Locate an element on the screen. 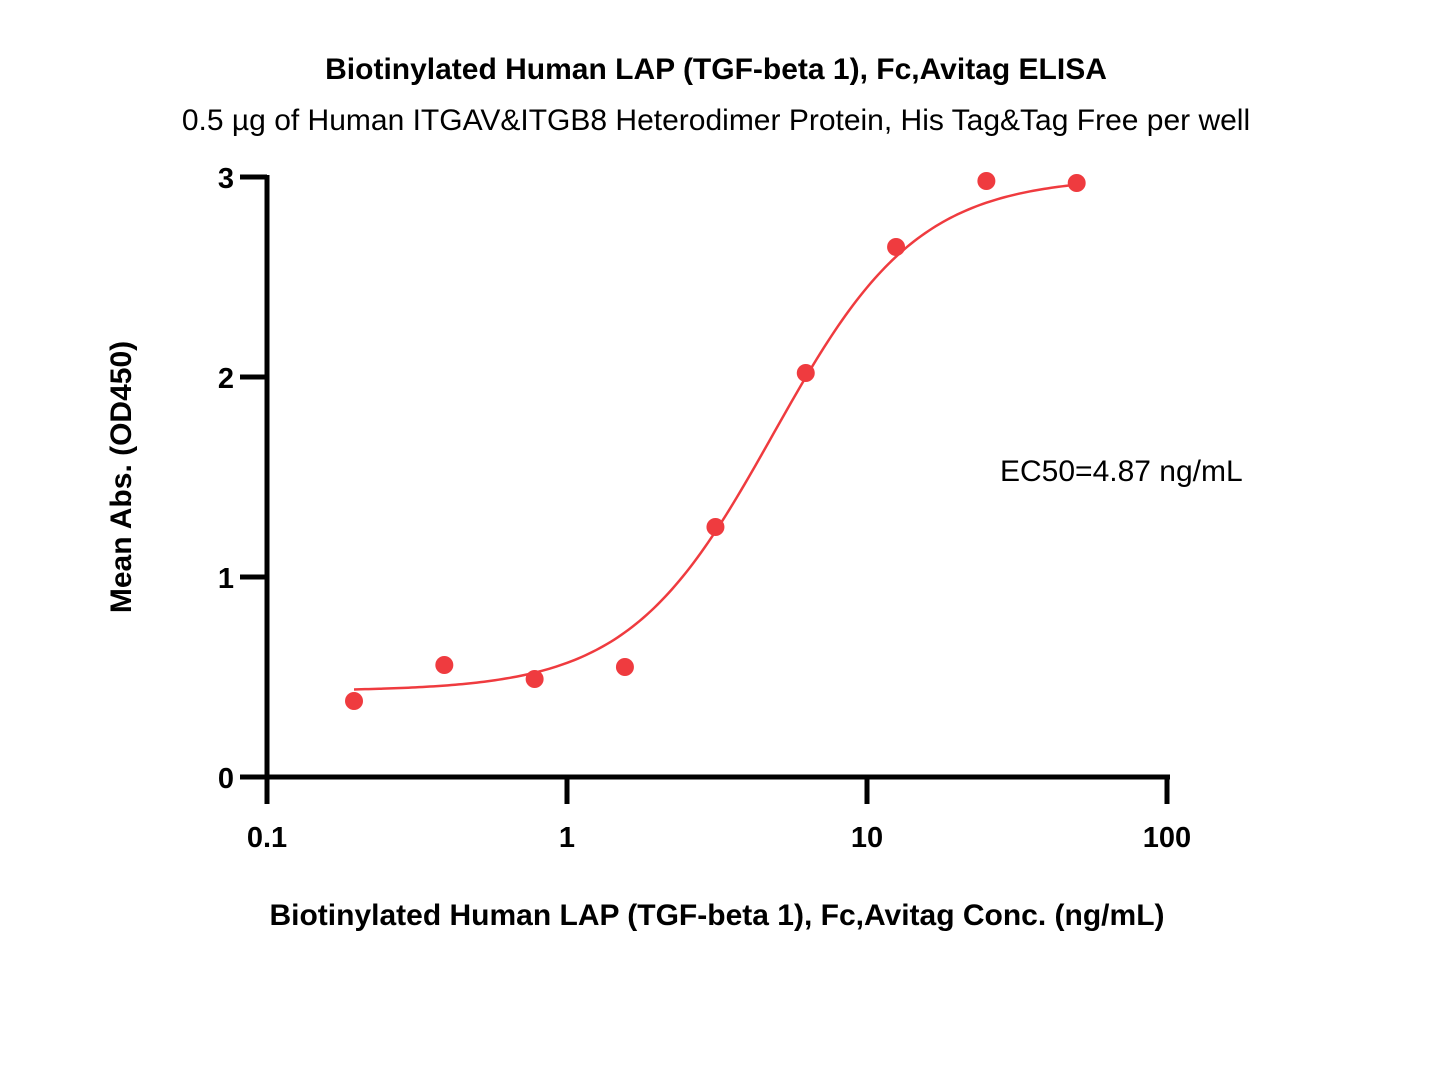 This screenshot has width=1434, height=1083. x-tick-label: 100 is located at coordinates (1167, 838).